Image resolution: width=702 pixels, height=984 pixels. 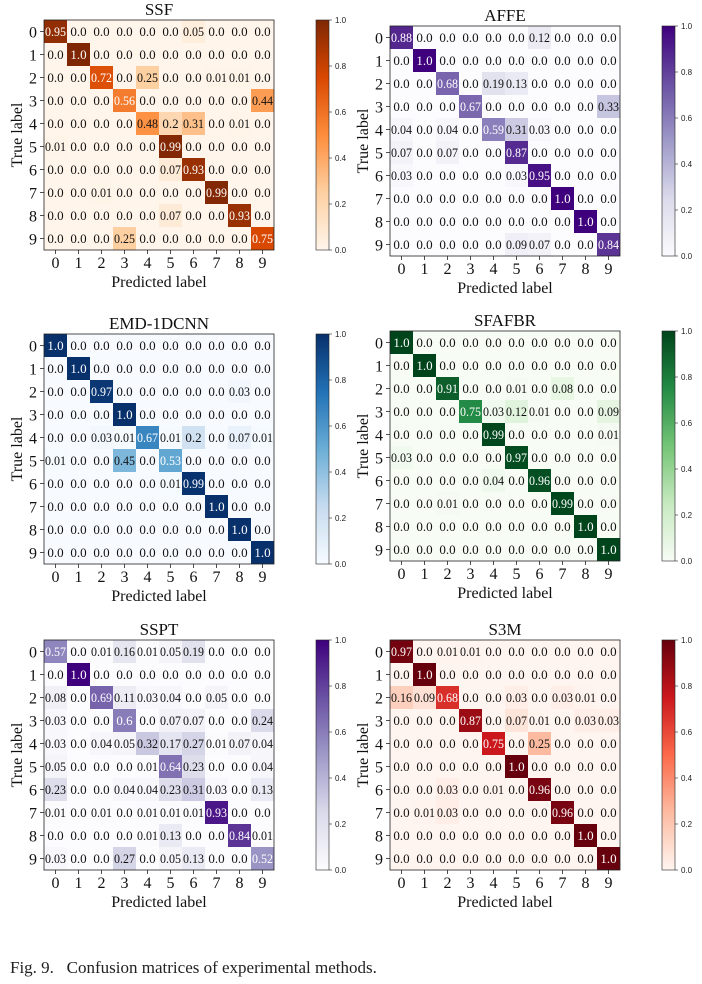 I want to click on y-tick-label: 5, so click(x=379, y=768).